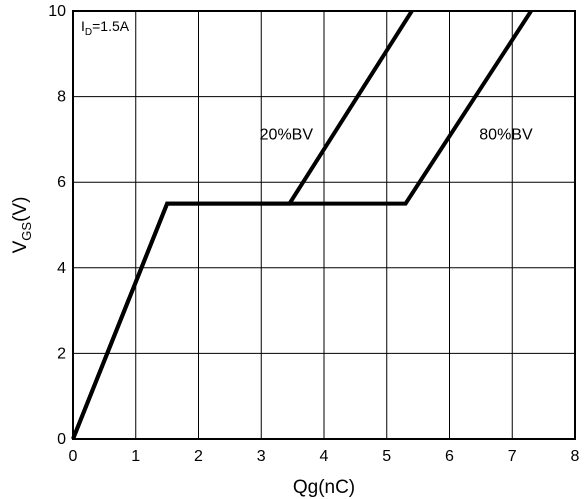  I want to click on y-tick-label: 2, so click(61, 353).